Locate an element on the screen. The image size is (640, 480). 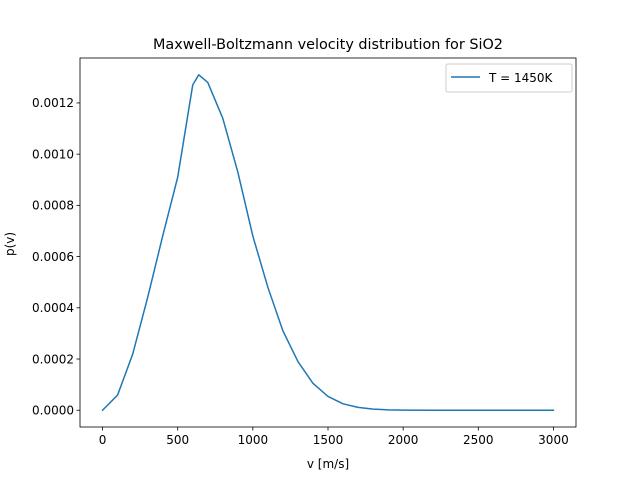
x-axis-label: v [m/s] is located at coordinates (328, 464).